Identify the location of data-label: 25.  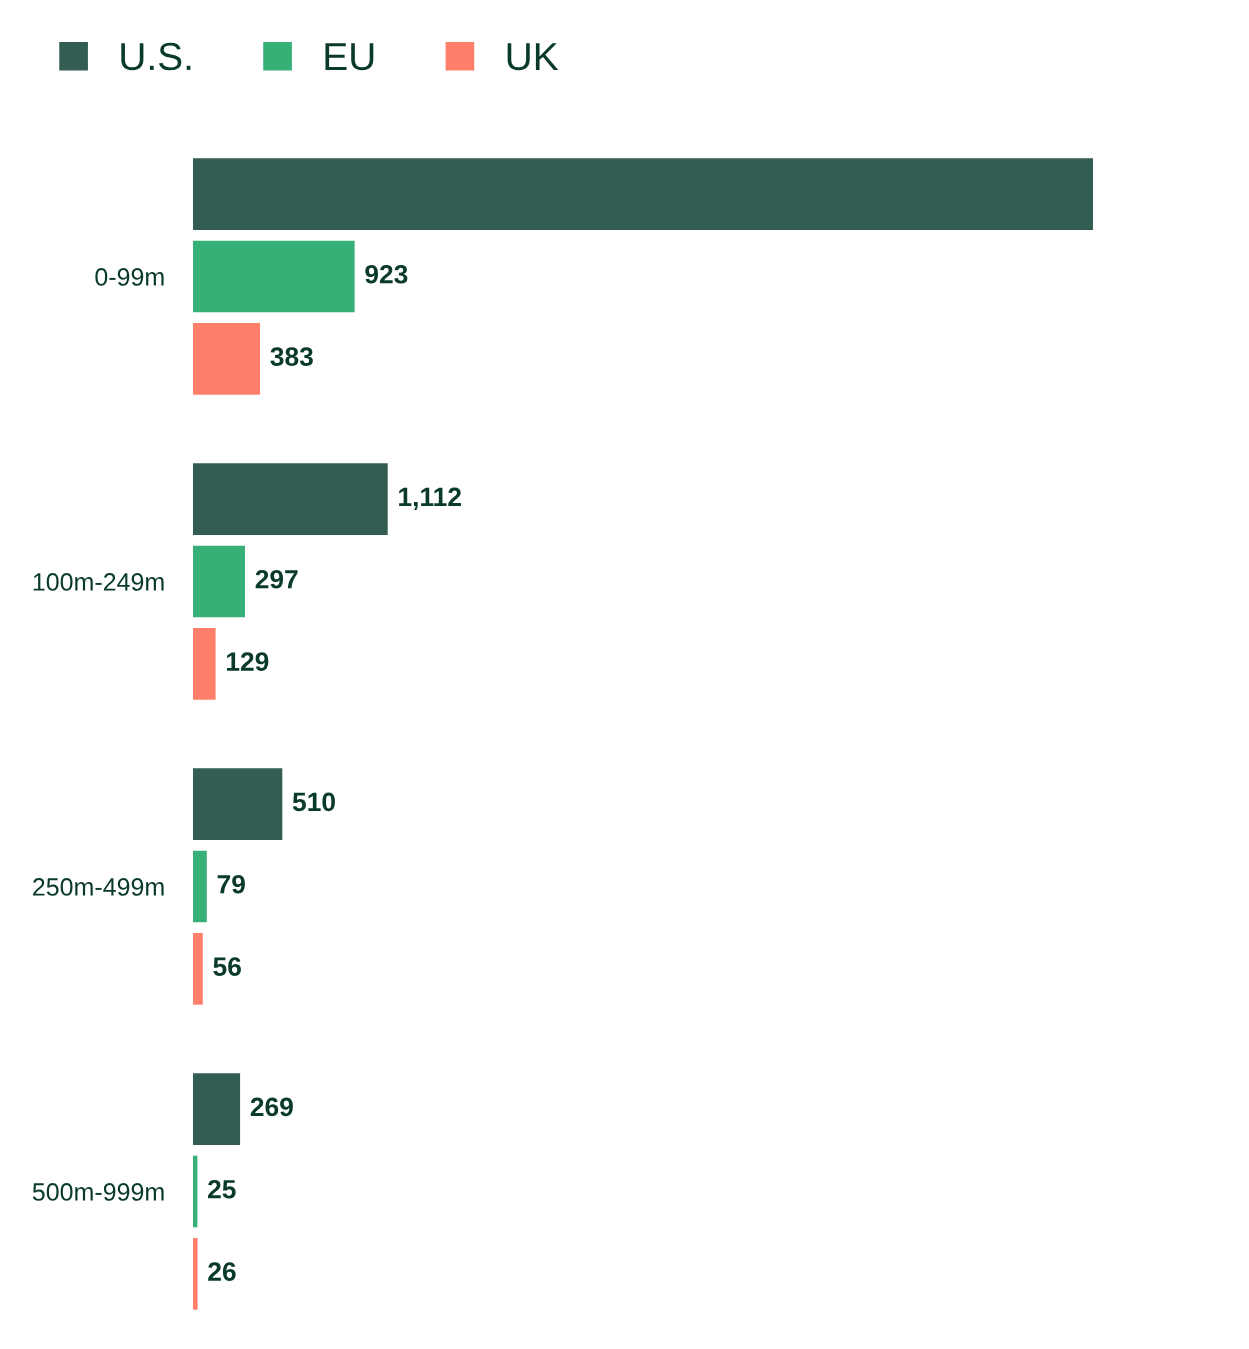
(222, 1189).